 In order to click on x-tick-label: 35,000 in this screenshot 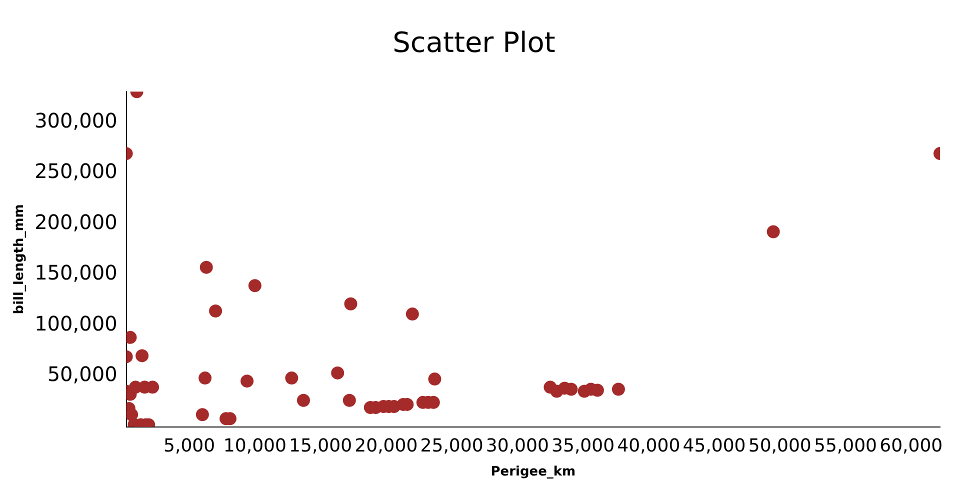, I will do `click(583, 445)`.